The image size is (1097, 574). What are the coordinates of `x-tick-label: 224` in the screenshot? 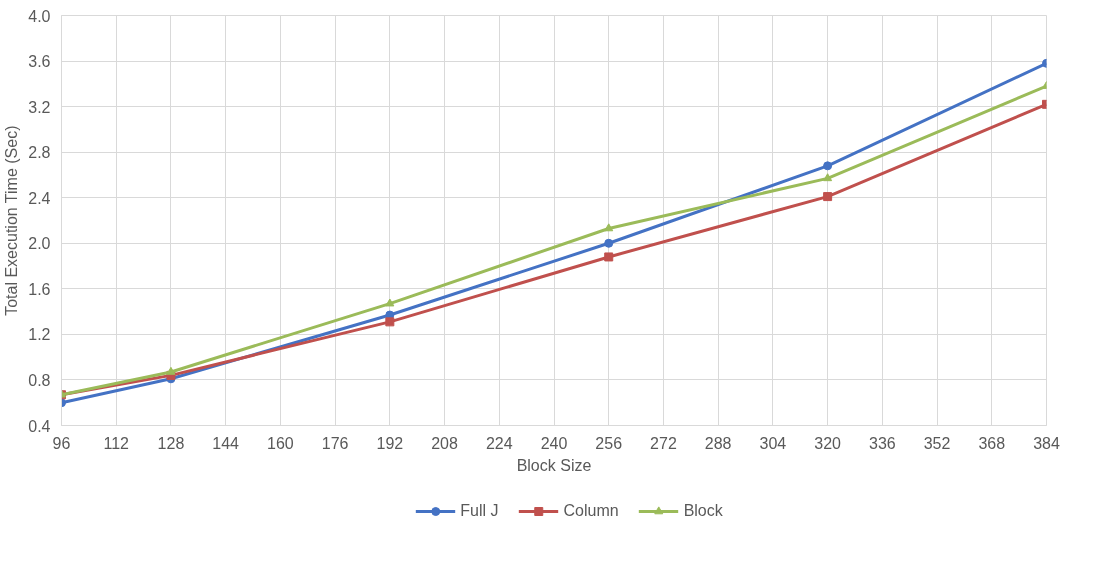 It's located at (499, 443).